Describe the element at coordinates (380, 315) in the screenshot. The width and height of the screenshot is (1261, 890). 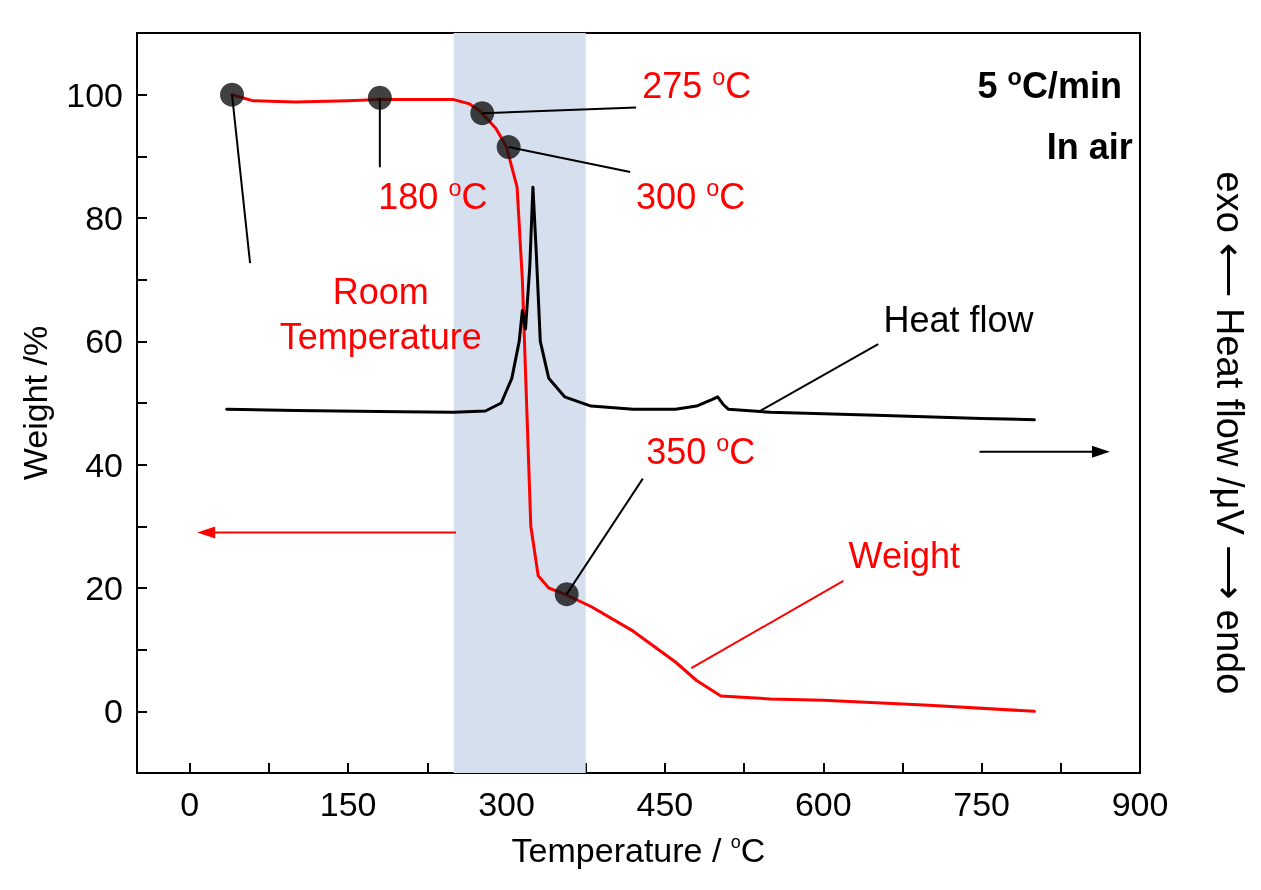
I see `annotation: Room Temperature` at that location.